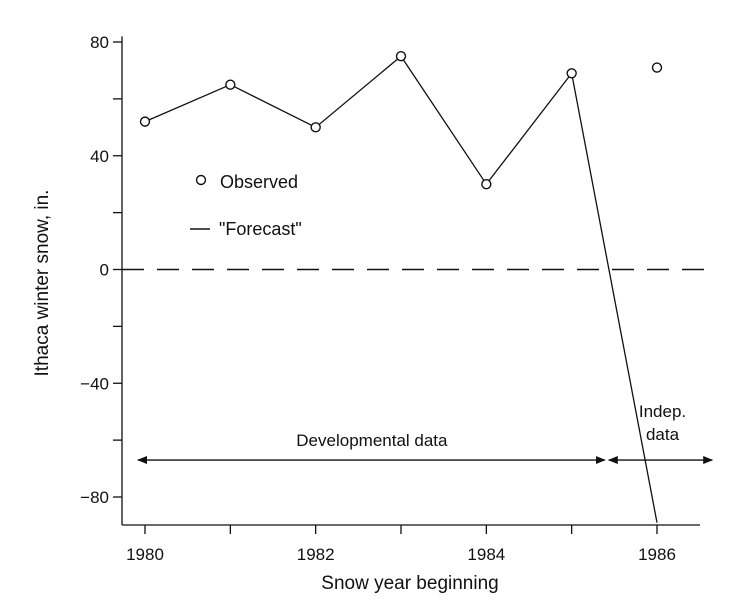 The height and width of the screenshot is (616, 744). What do you see at coordinates (259, 182) in the screenshot?
I see `legend-observed-label: Observed` at bounding box center [259, 182].